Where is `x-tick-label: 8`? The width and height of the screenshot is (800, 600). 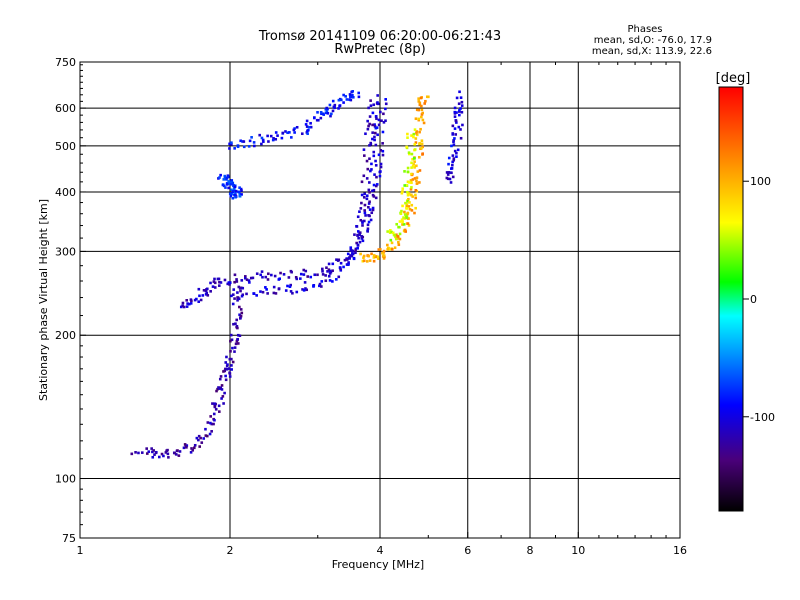
x-tick-label: 8 is located at coordinates (530, 550).